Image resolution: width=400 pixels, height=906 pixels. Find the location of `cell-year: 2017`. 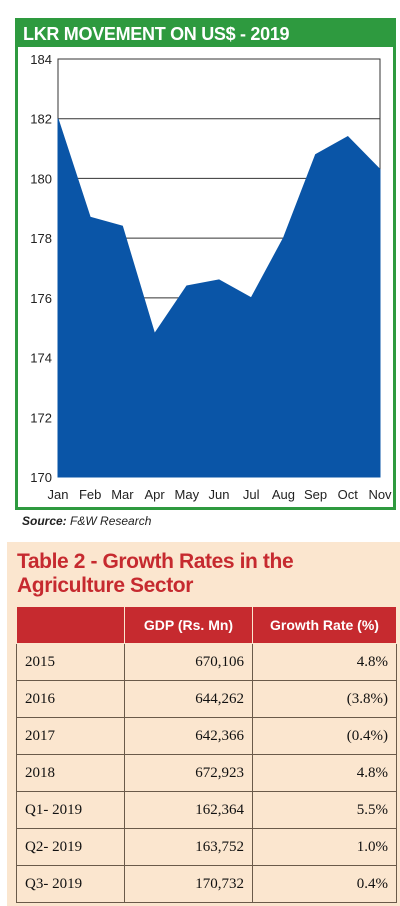

cell-year: 2017 is located at coordinates (70, 736).